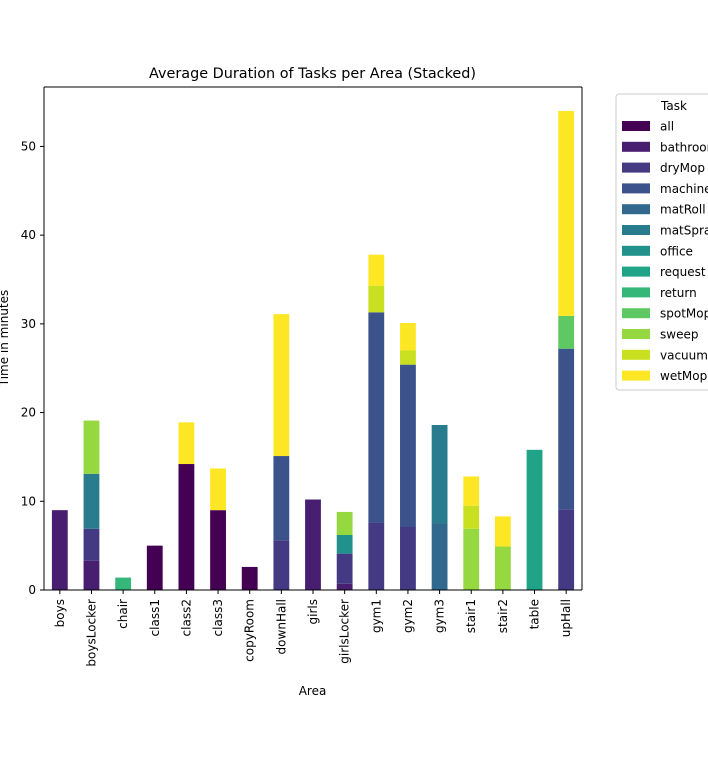  What do you see at coordinates (683, 376) in the screenshot?
I see `legend-label-wetMop: wetMop` at bounding box center [683, 376].